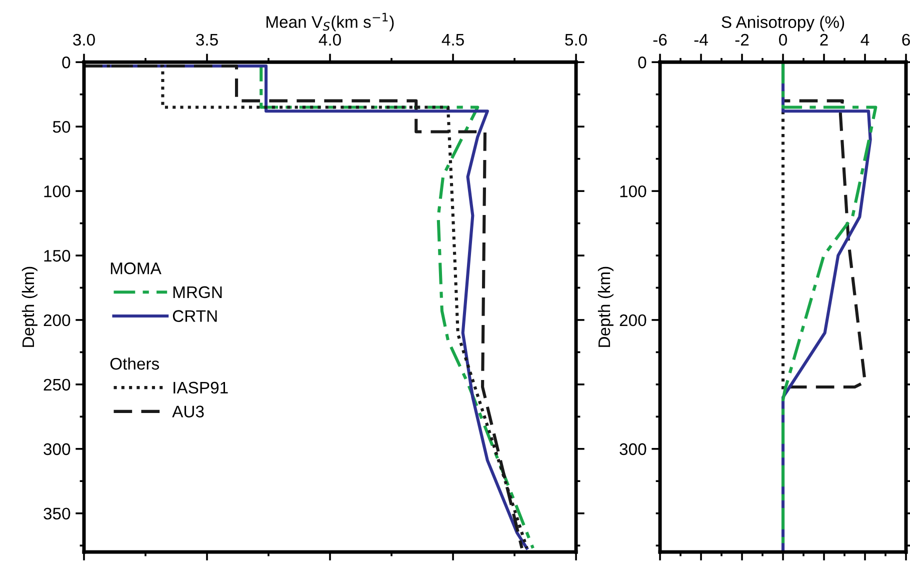 The height and width of the screenshot is (565, 910). What do you see at coordinates (57, 256) in the screenshot?
I see `y-tick-label: 150` at bounding box center [57, 256].